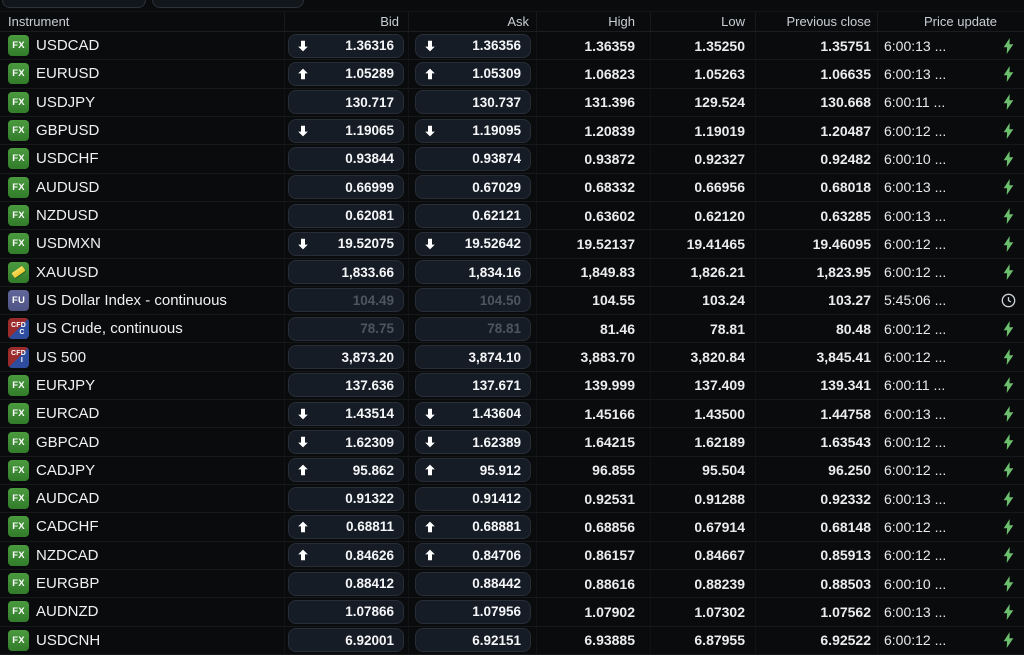 Image resolution: width=1024 pixels, height=655 pixels. What do you see at coordinates (346, 357) in the screenshot?
I see `bid-button: 3,873.20` at bounding box center [346, 357].